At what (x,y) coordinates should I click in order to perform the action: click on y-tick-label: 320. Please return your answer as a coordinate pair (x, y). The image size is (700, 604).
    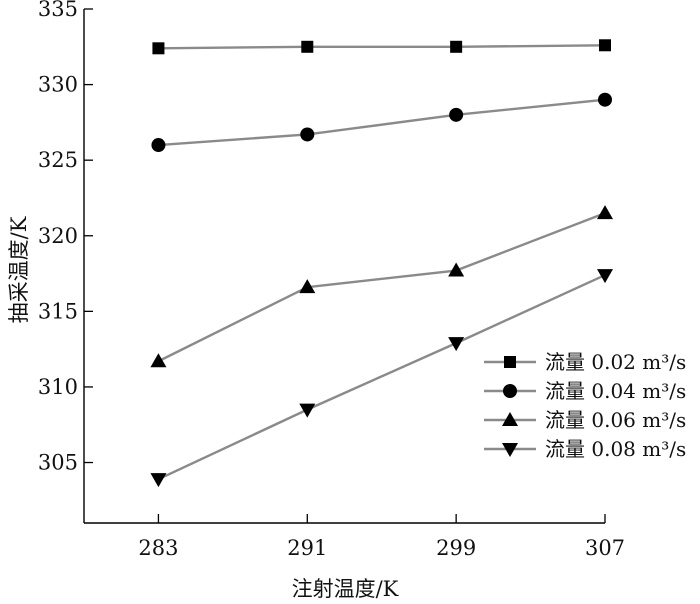
    Looking at the image, I should click on (58, 236).